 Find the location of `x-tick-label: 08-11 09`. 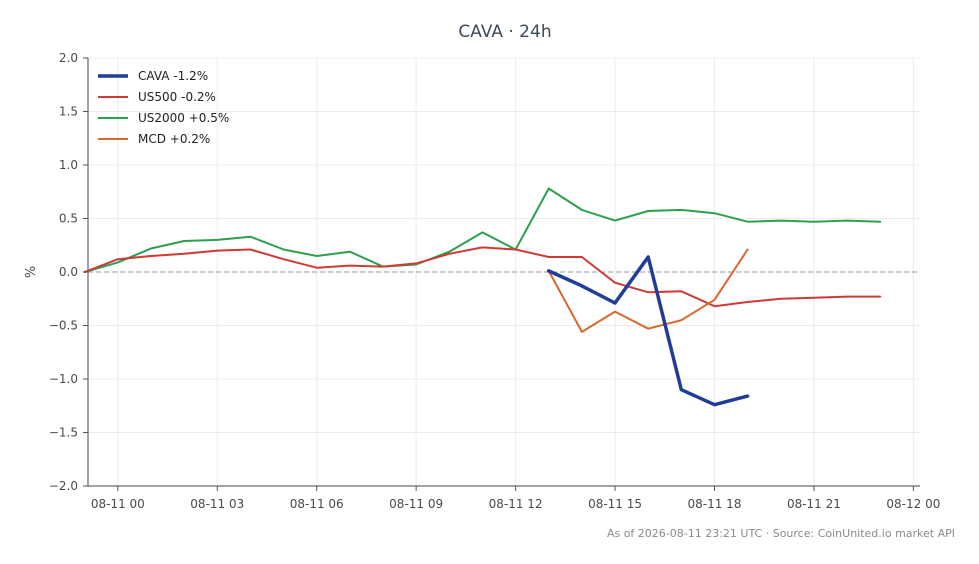

x-tick-label: 08-11 09 is located at coordinates (416, 504).